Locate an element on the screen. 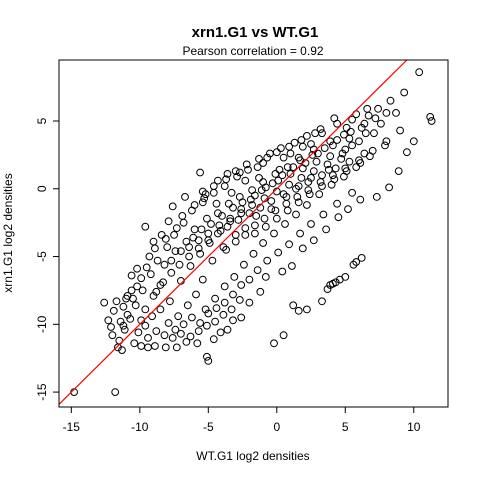 The width and height of the screenshot is (480, 485). chart-subtitle: Pearson correlation = 0.92 is located at coordinates (252, 51).